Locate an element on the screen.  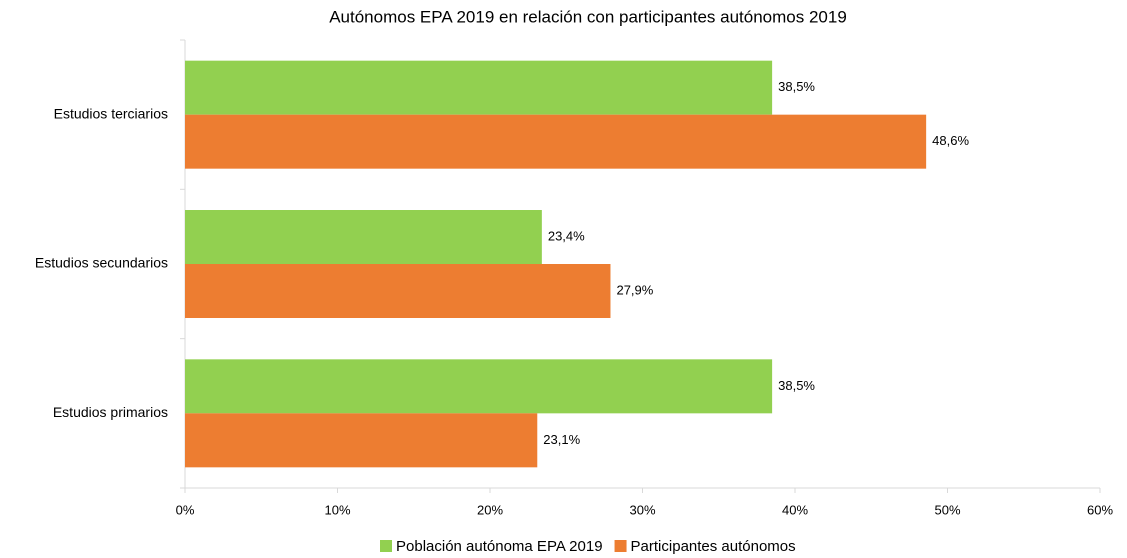
y-tick-label: Estudios terciarios is located at coordinates (111, 113).